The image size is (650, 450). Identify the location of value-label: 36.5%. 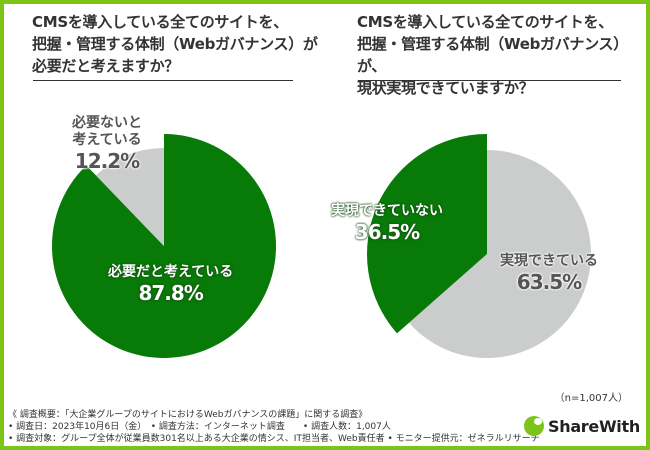
(387, 232).